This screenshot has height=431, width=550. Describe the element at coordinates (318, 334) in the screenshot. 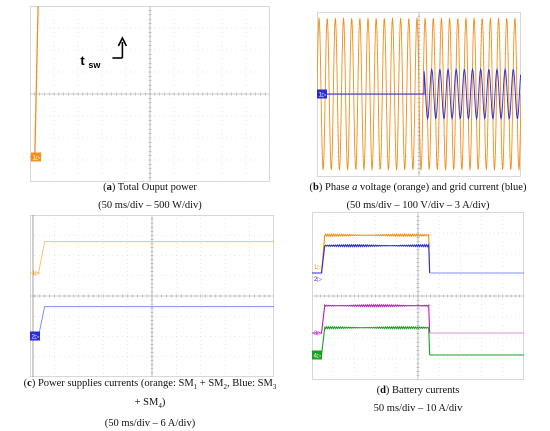

I see `marker-d-ch3: 3▷` at that location.